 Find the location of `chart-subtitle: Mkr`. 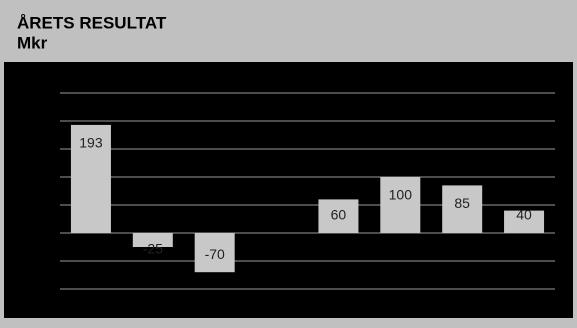

chart-subtitle: Mkr is located at coordinates (32, 42).